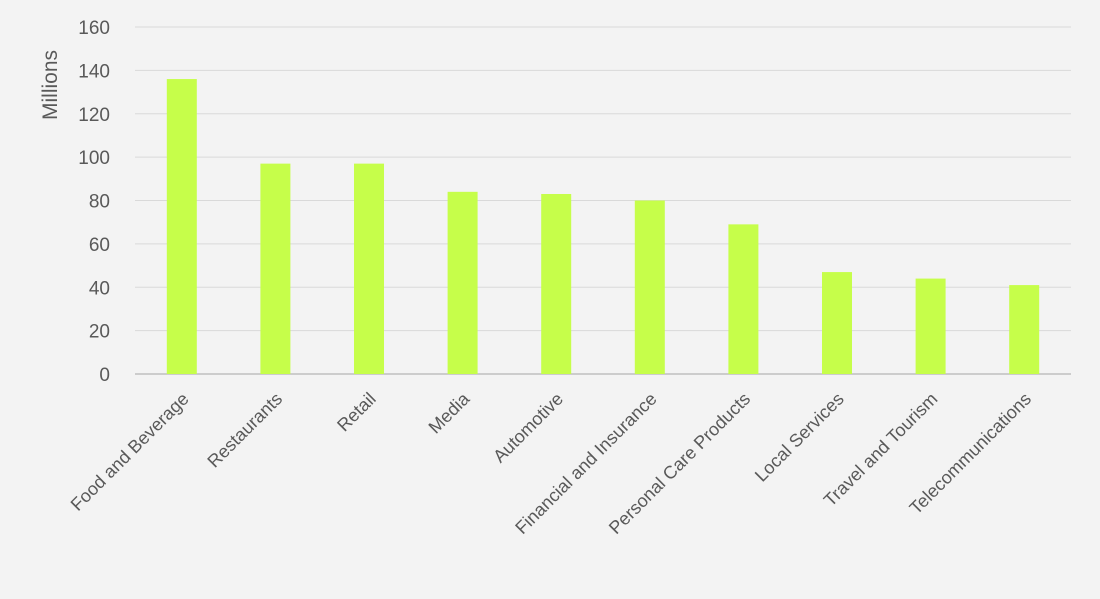 The image size is (1100, 599). I want to click on y-axis-ticks: 0 20 40 60 80 100 120 140 160, so click(94, 202).